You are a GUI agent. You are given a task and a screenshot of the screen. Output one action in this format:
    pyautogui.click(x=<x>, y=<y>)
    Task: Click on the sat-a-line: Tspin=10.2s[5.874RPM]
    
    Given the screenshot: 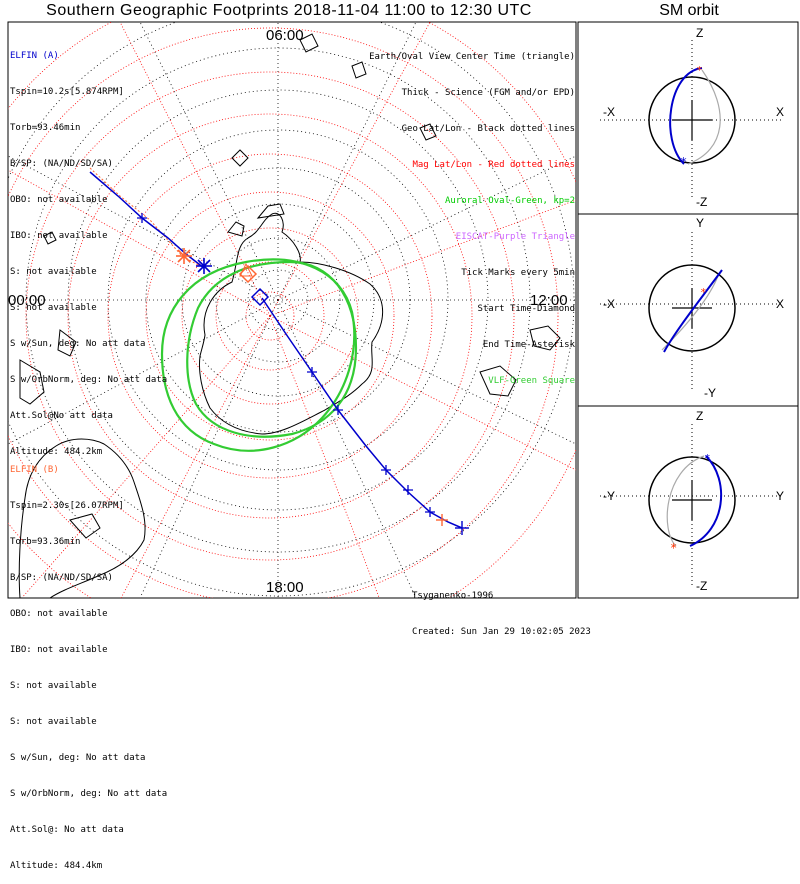 What is the action you would take?
    pyautogui.click(x=67, y=92)
    